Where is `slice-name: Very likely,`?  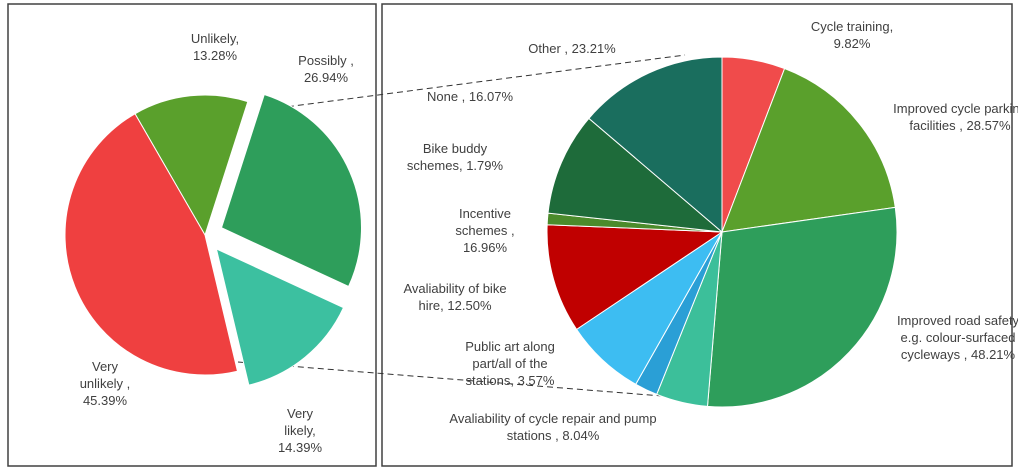 slice-name: Very likely, is located at coordinates (300, 422).